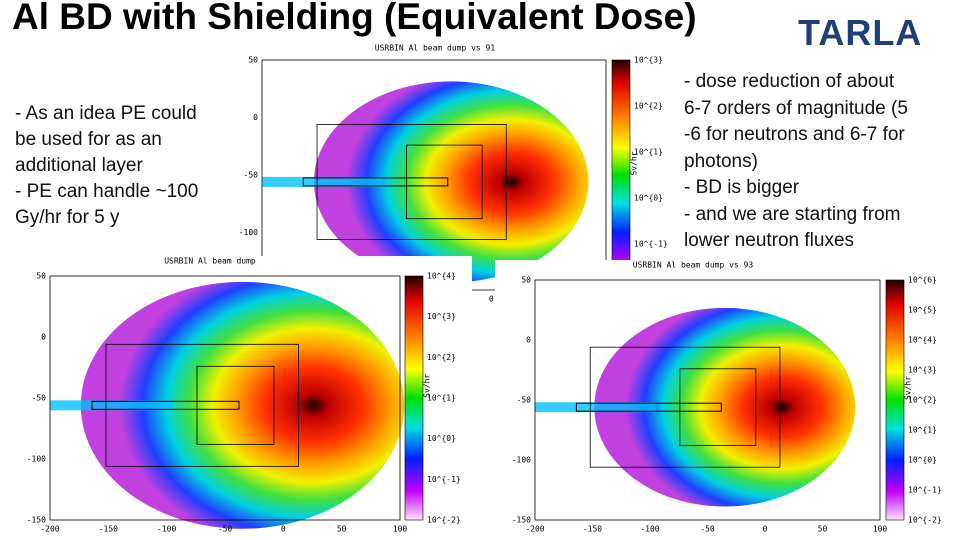 This screenshot has height=540, width=960. Describe the element at coordinates (107, 191) in the screenshot. I see `note-line: - PE can handle ~100` at that location.